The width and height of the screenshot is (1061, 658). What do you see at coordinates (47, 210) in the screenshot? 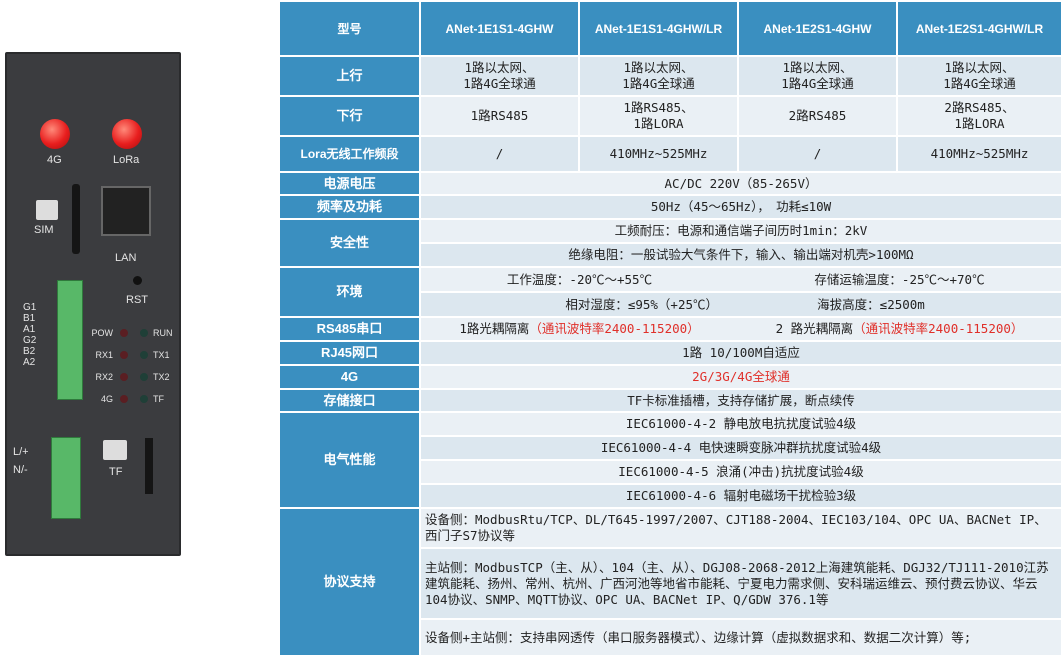
I see `sim-icon` at bounding box center [47, 210].